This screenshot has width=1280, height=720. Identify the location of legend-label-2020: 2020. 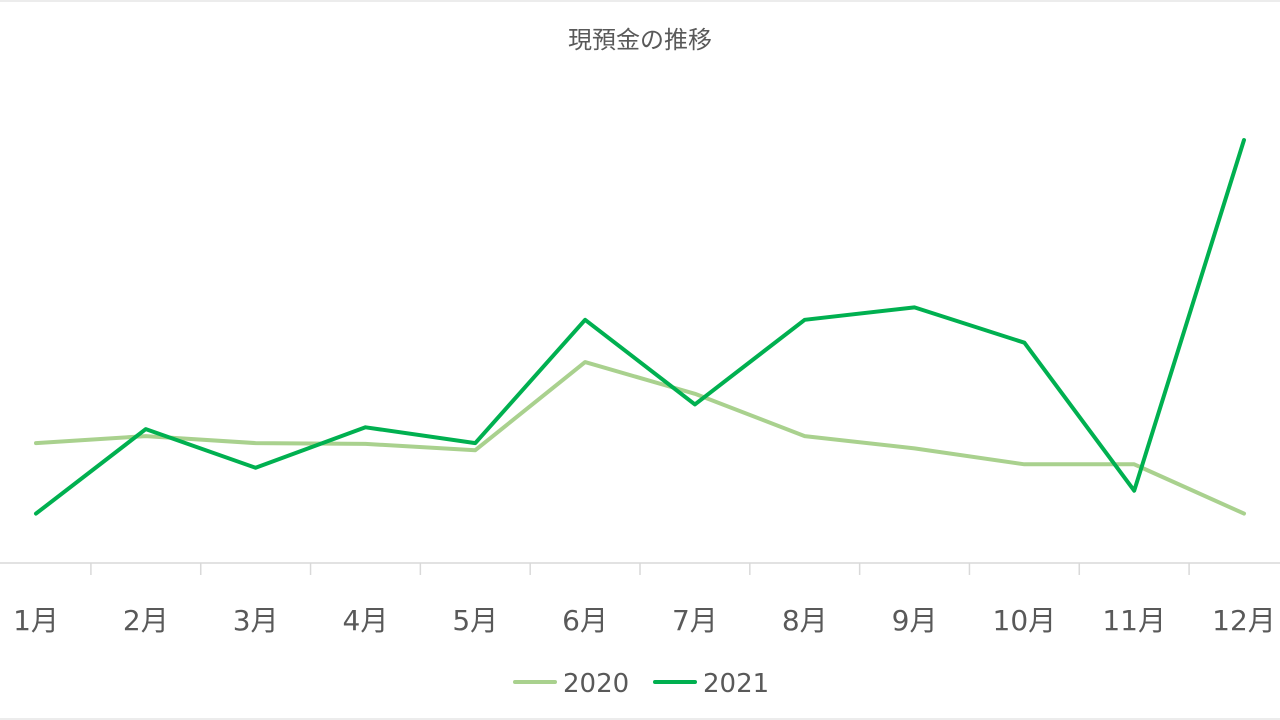
(596, 684).